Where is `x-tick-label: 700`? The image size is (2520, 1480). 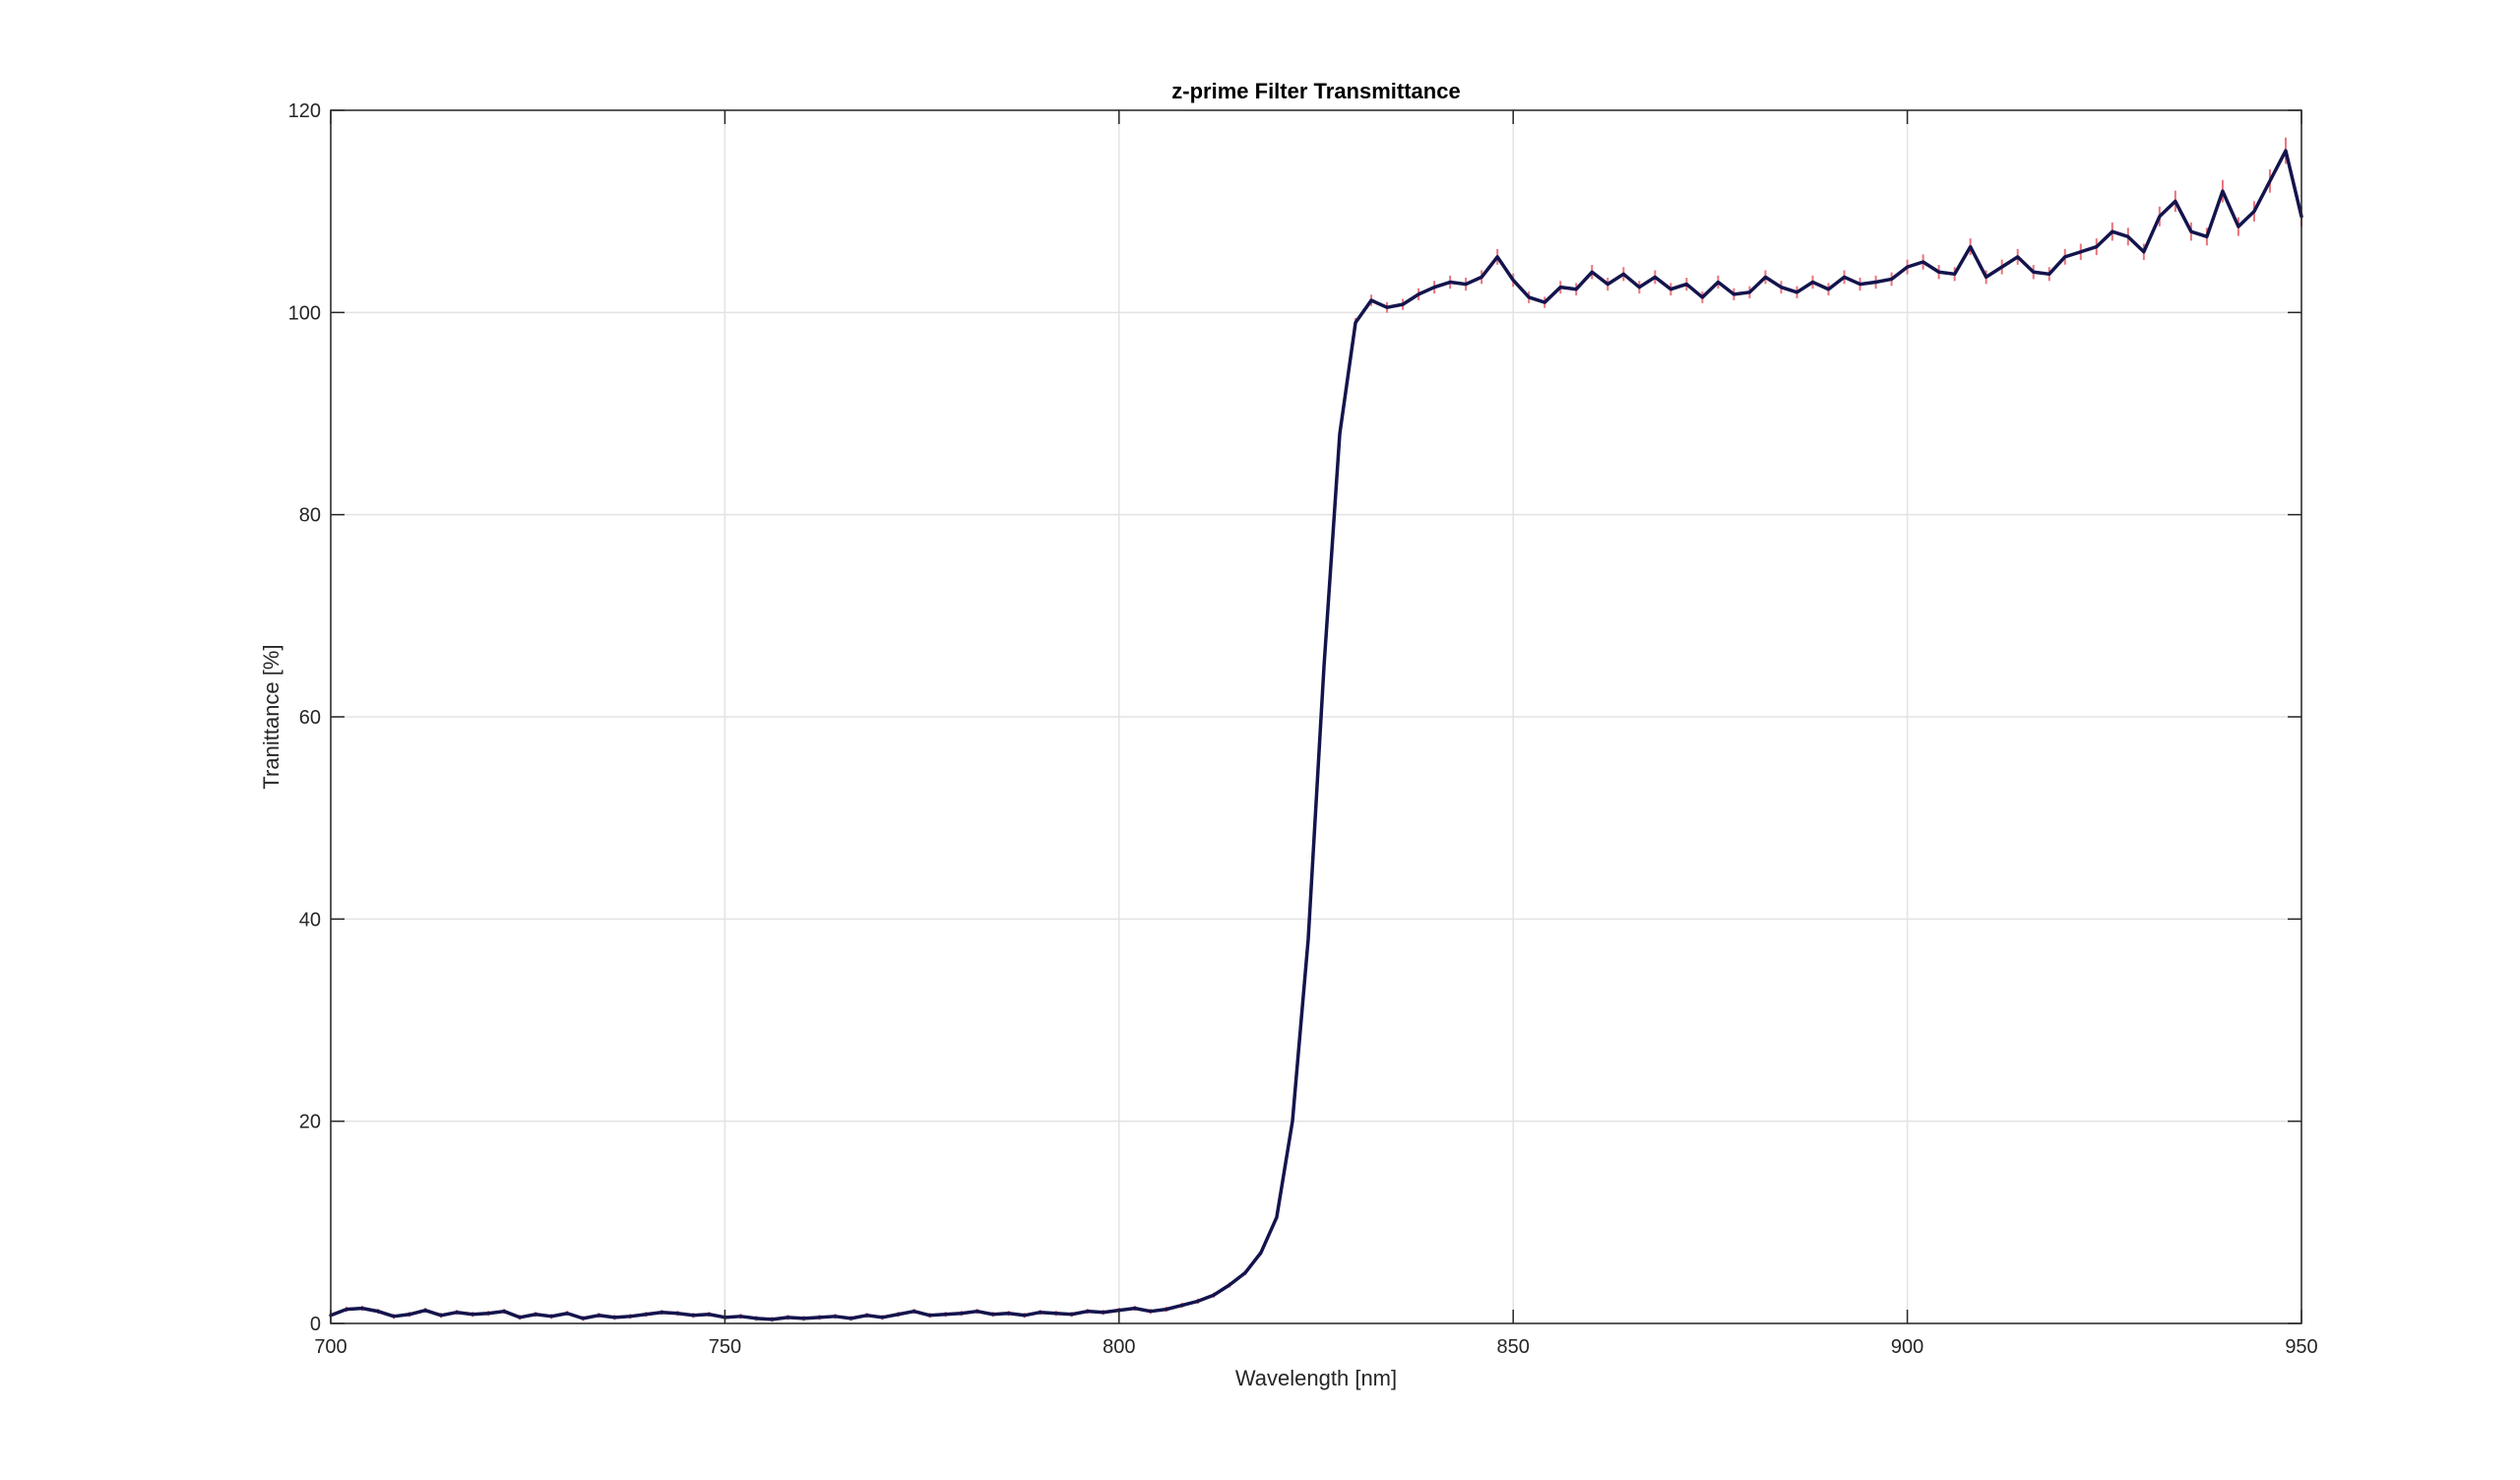
x-tick-label: 700 is located at coordinates (330, 1347).